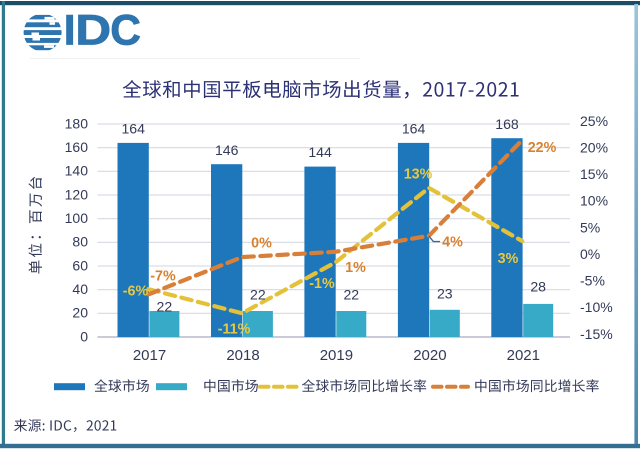 The height and width of the screenshot is (449, 640). Describe the element at coordinates (596, 334) in the screenshot. I see `svg-text: -15%` at that location.